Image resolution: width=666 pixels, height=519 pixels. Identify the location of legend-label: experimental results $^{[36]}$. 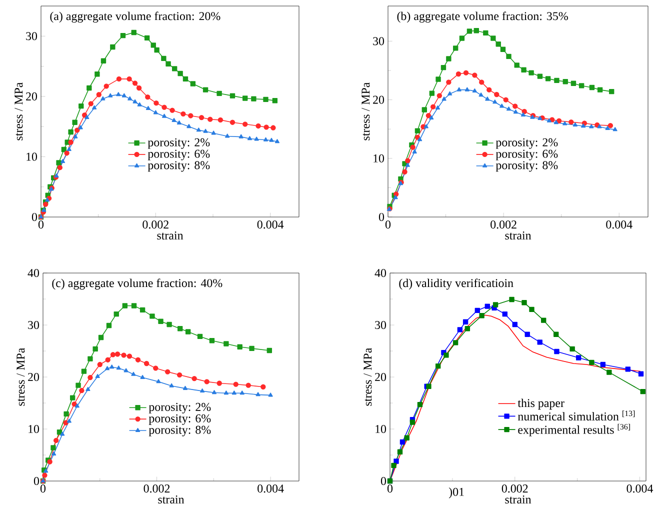
(574, 430).